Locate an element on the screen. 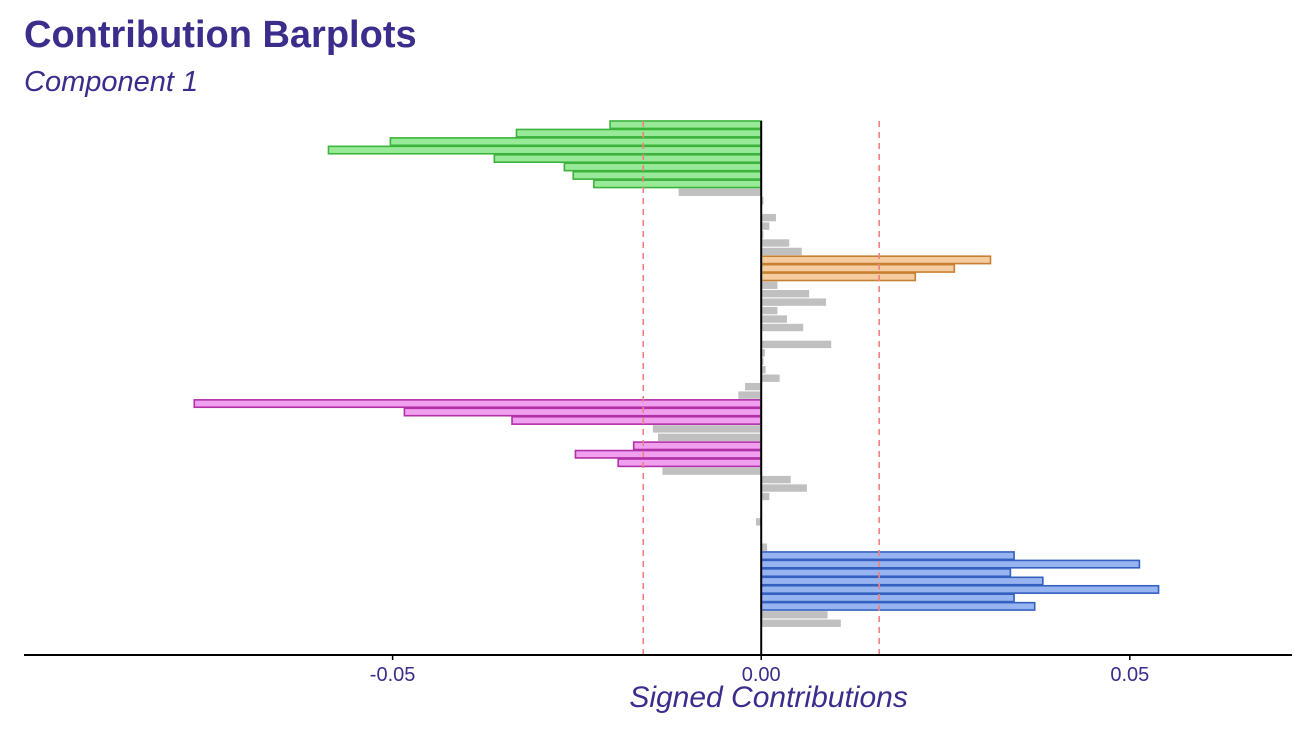  x-tick-label: 0.00 is located at coordinates (761, 675).